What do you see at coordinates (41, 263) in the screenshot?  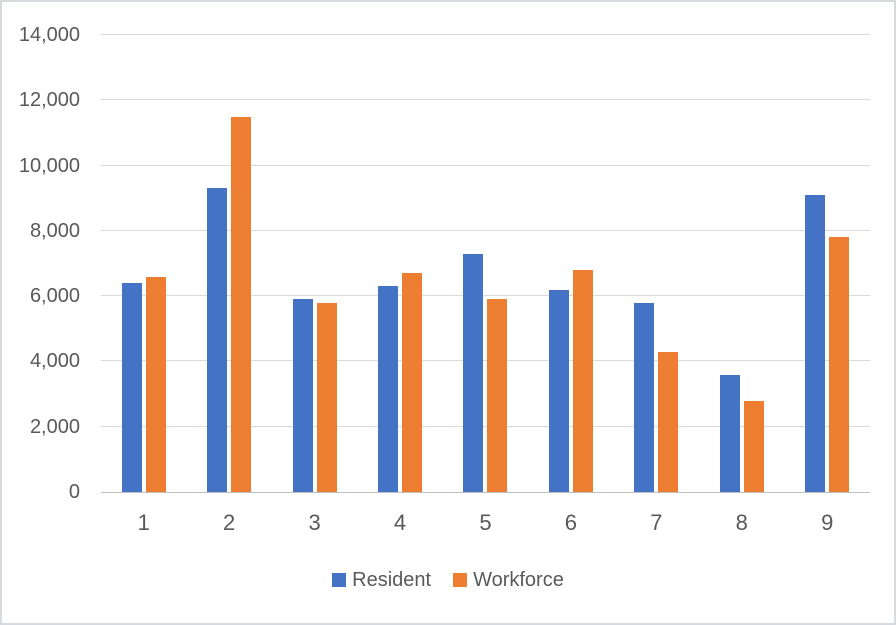 I see `y-axis: 0 2,000 4,000 6,000 8,000 10,000 12,000 14,000` at bounding box center [41, 263].